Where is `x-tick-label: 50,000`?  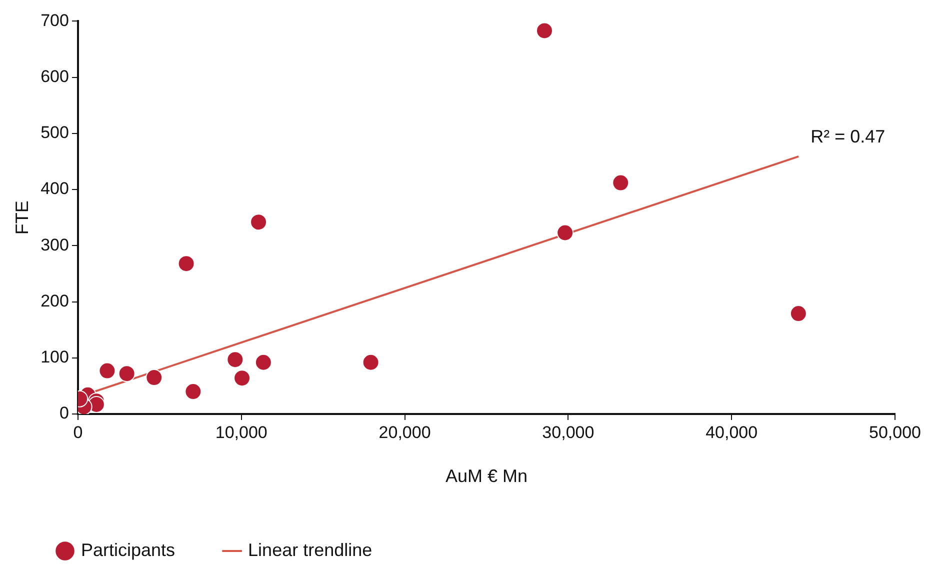
x-tick-label: 50,000 is located at coordinates (895, 432).